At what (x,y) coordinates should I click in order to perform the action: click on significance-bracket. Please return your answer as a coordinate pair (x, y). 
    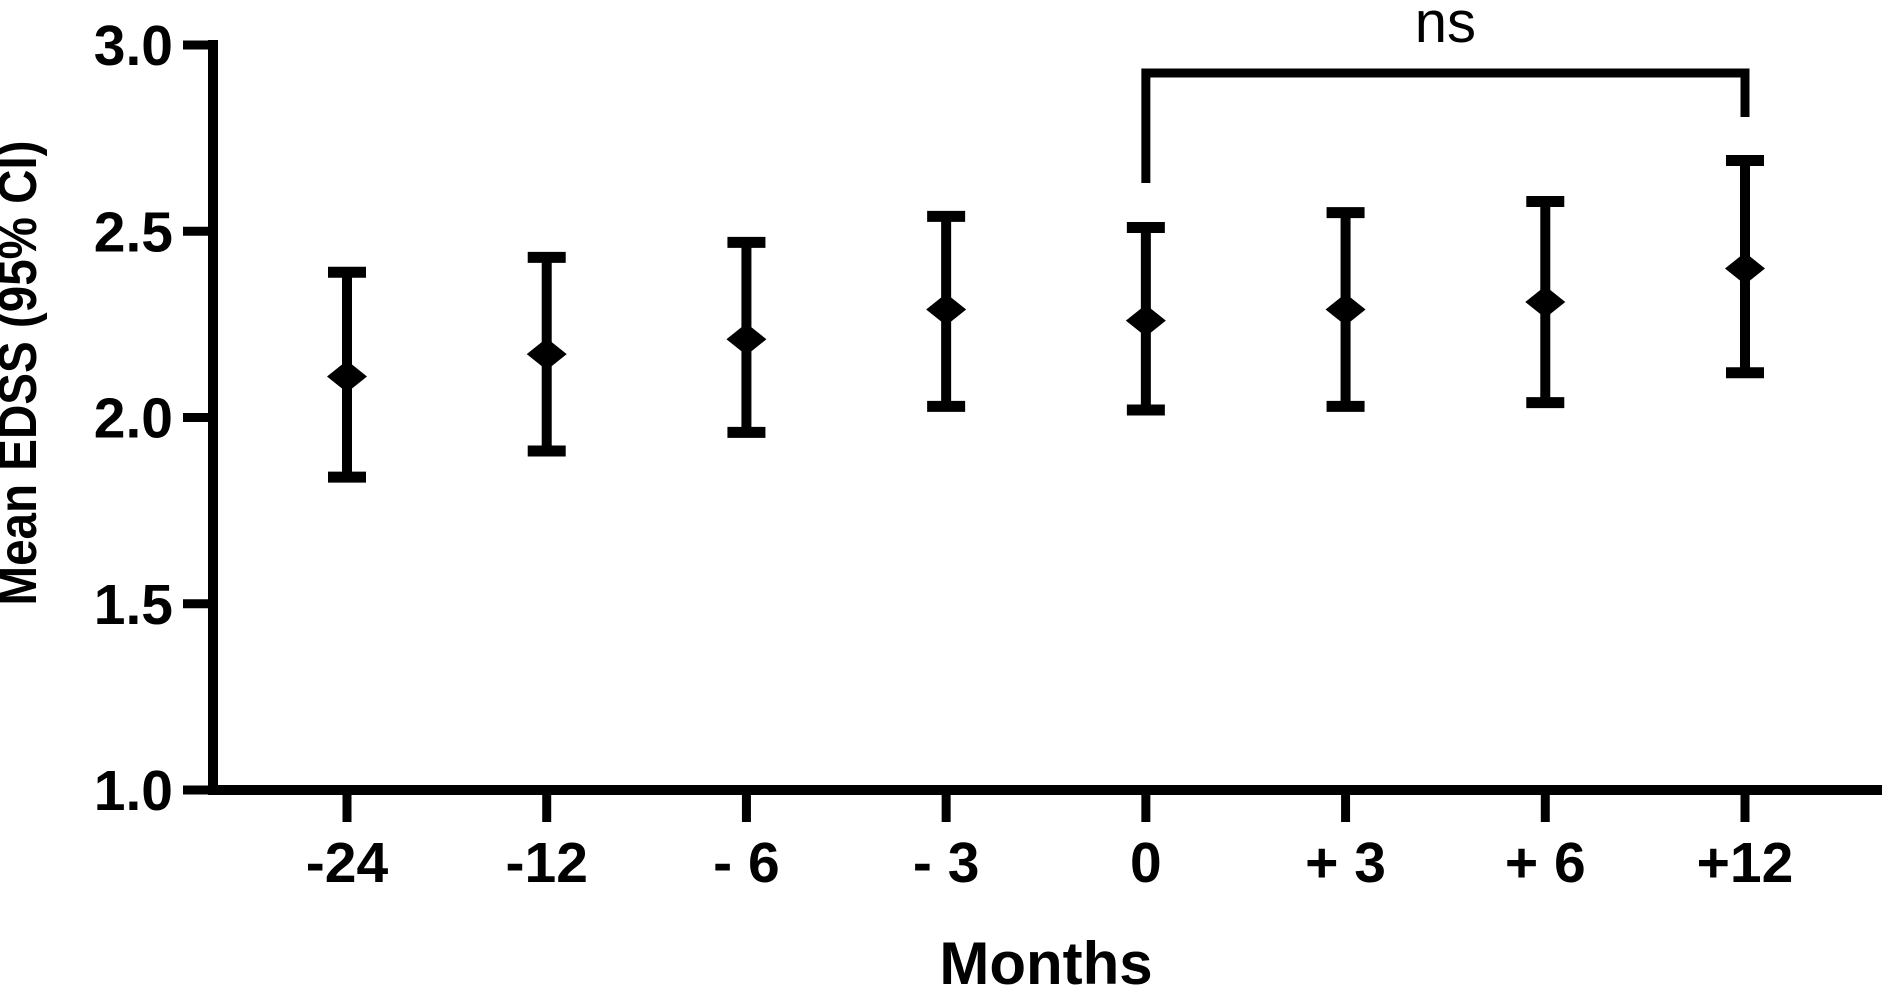
    Looking at the image, I should click on (1445, 125).